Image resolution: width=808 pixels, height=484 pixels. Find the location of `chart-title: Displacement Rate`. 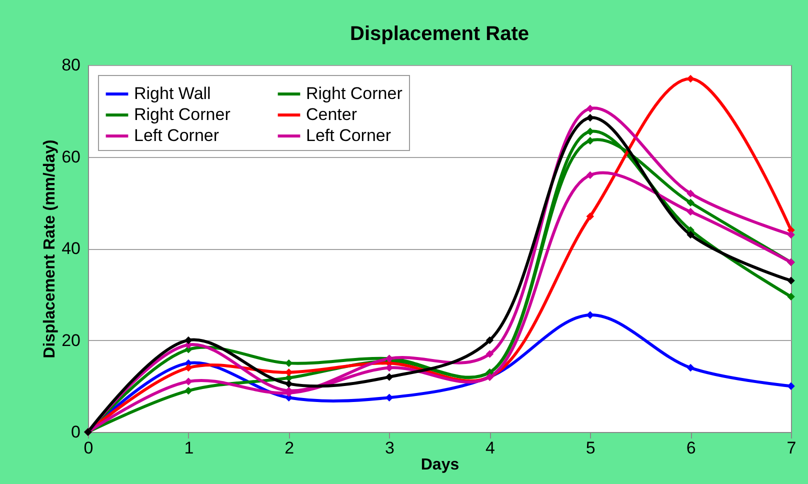

chart-title: Displacement Rate is located at coordinates (439, 34).